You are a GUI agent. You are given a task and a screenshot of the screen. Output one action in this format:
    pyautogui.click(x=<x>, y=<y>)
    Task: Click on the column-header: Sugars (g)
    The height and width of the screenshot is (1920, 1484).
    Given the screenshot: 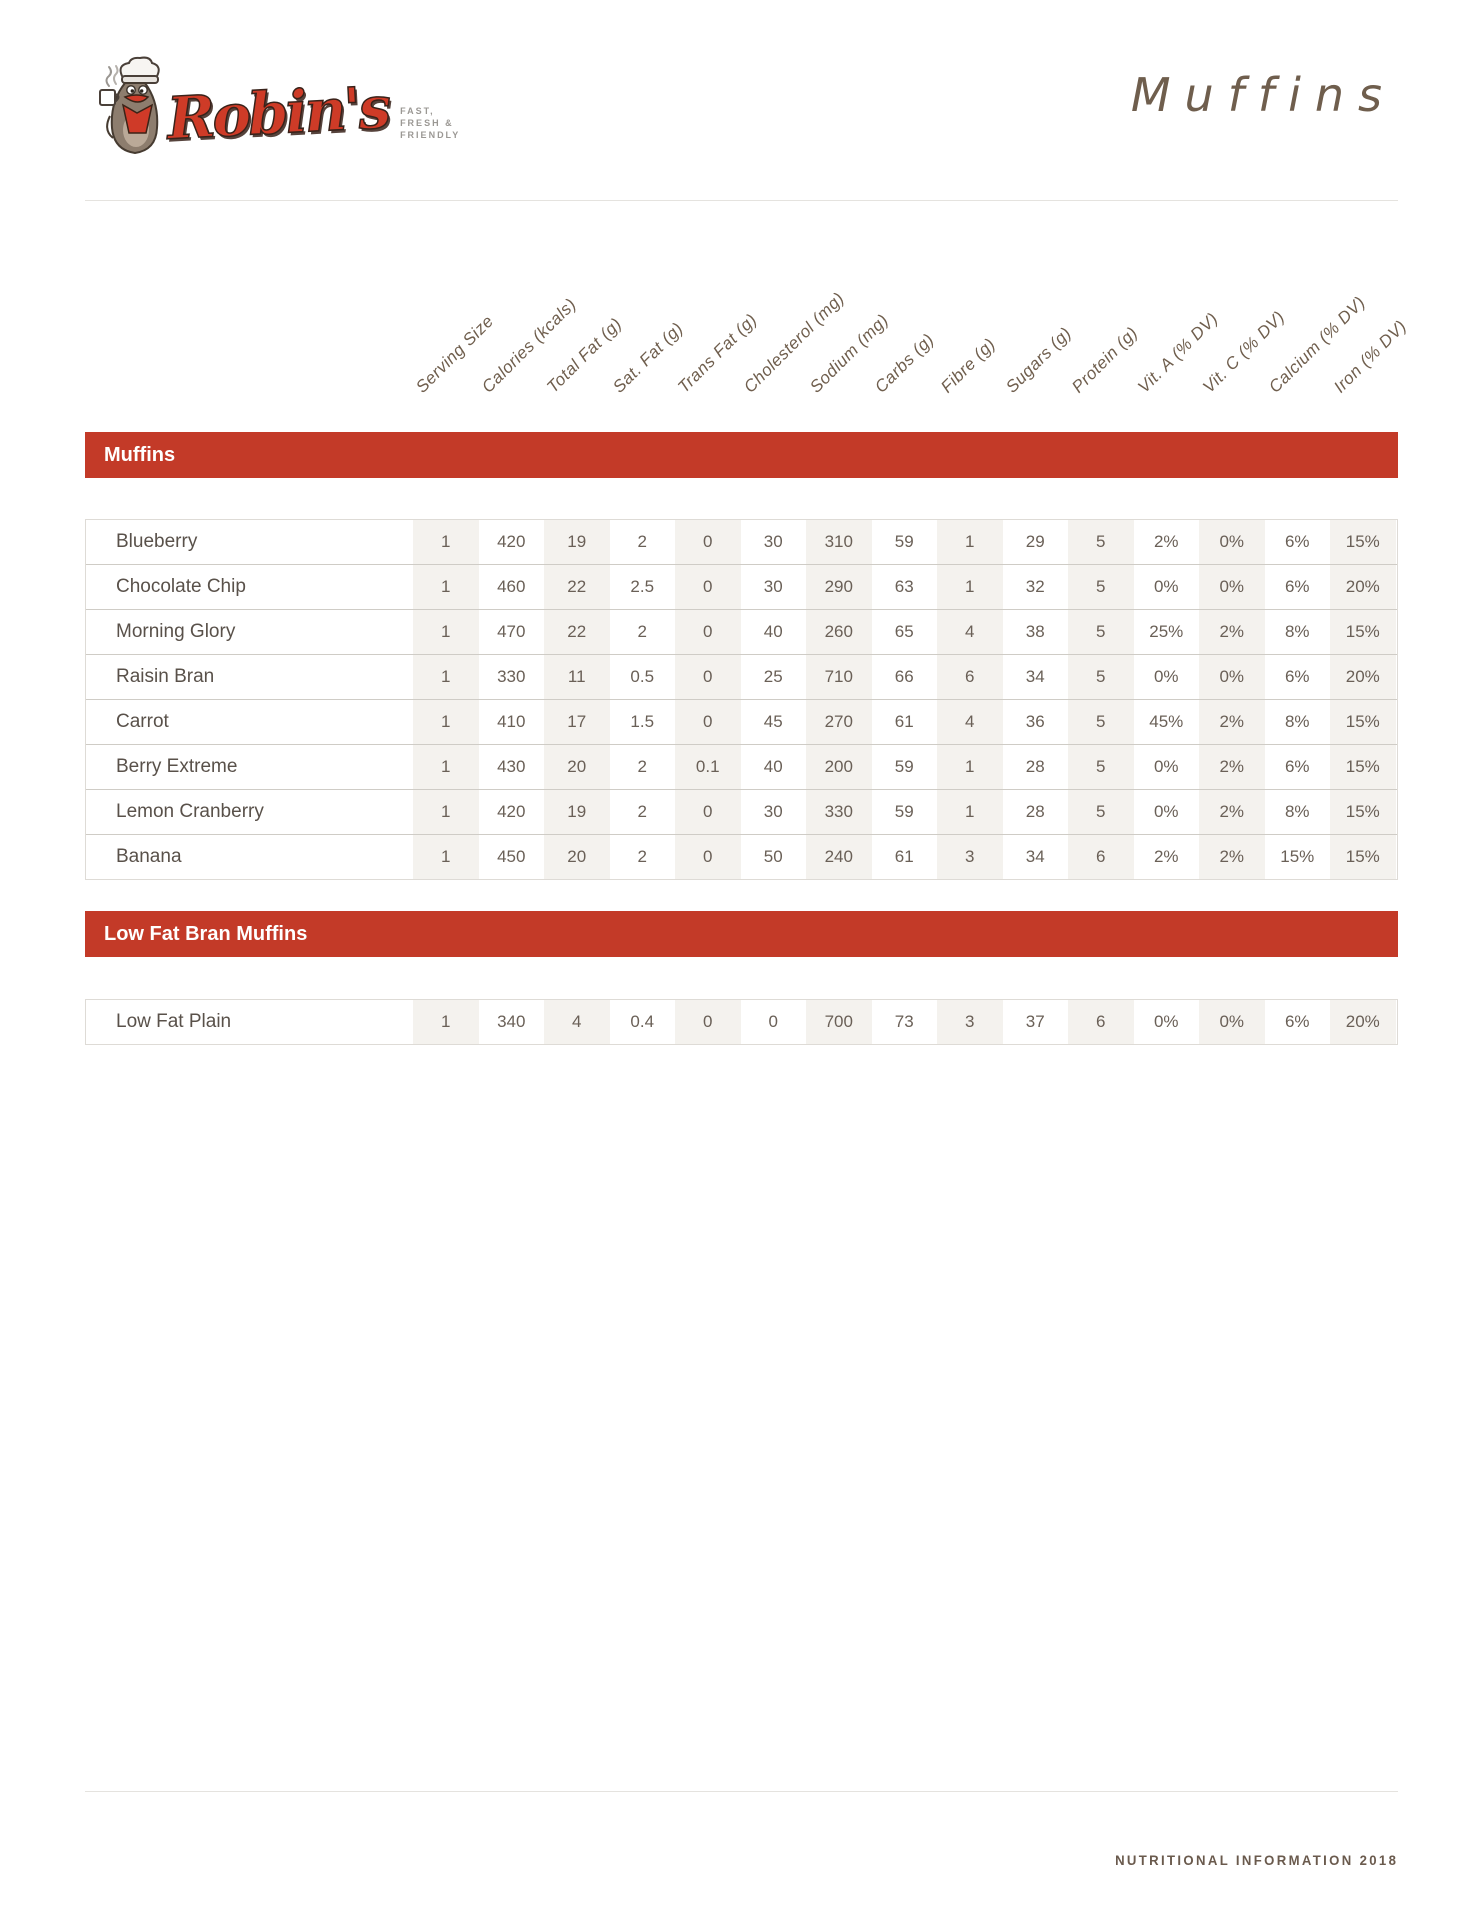 What is the action you would take?
    pyautogui.click(x=1039, y=360)
    